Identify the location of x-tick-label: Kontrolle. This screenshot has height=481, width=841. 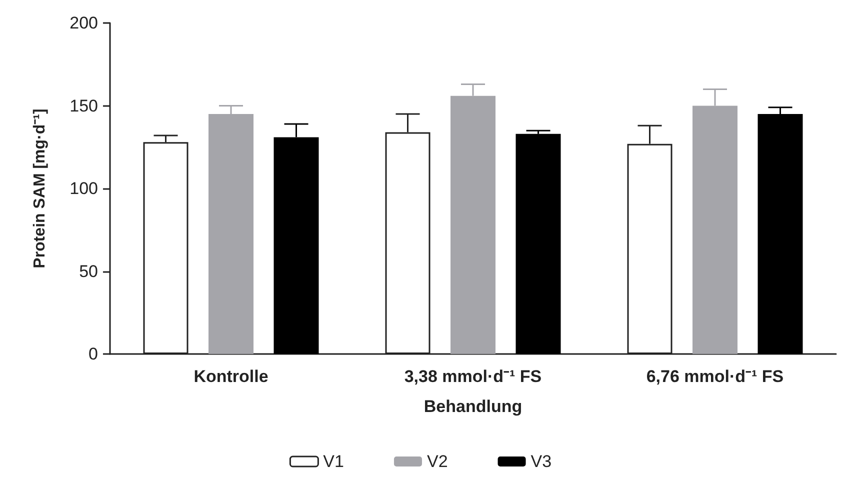
(231, 376).